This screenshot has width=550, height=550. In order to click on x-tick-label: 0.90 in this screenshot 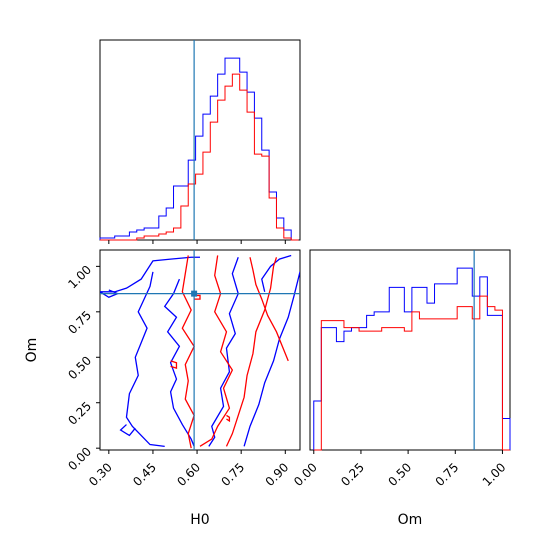, I will do `click(277, 474)`.